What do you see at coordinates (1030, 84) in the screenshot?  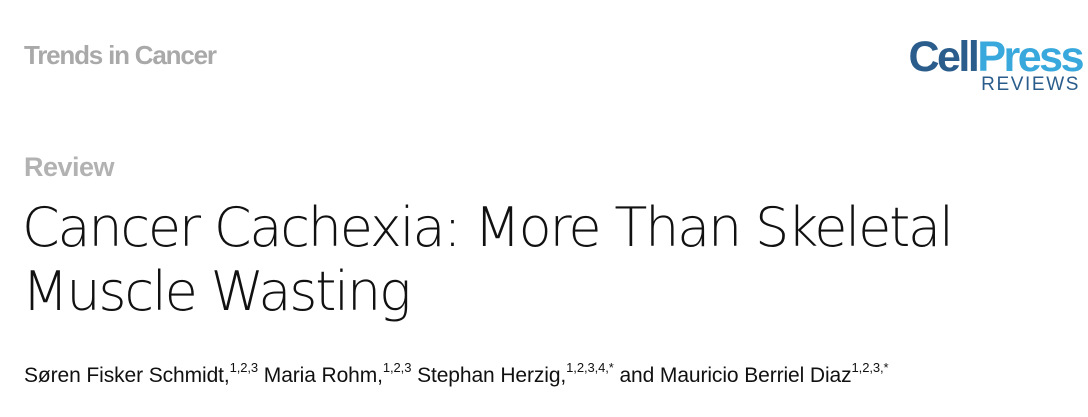 I see `logo-reviews-text: REVIEWS` at bounding box center [1030, 84].